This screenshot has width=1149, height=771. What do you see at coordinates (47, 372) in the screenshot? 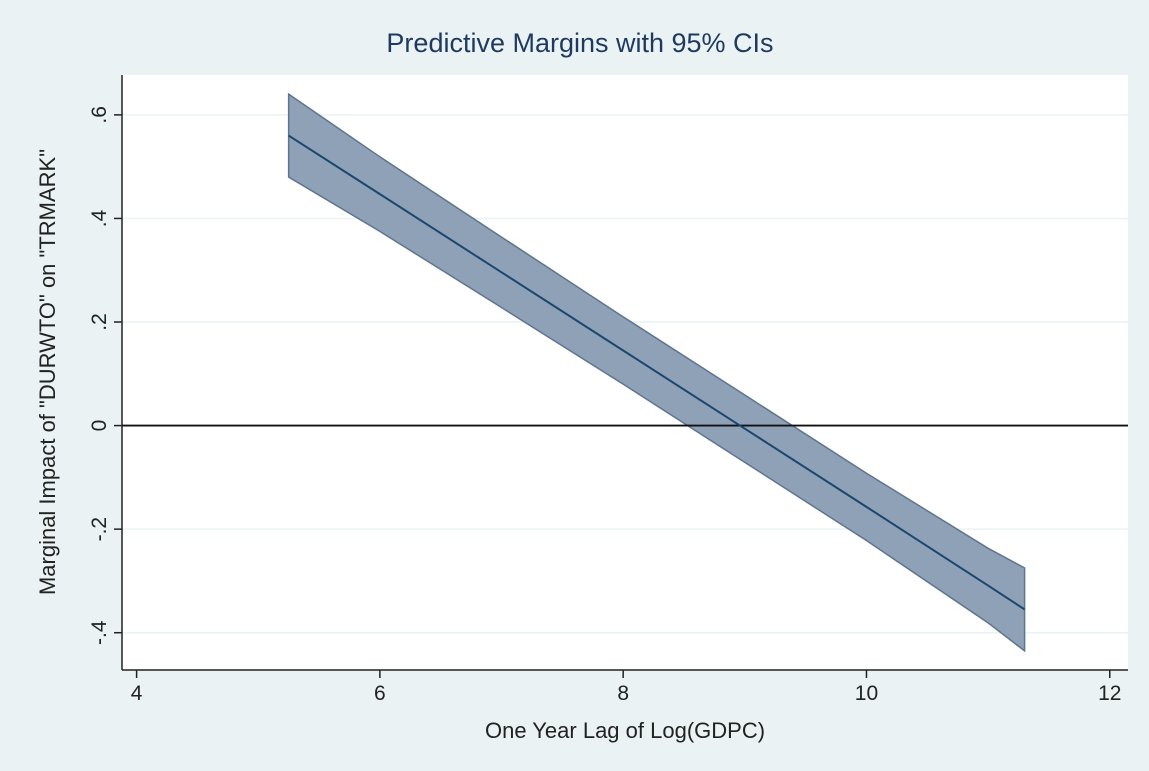
I see `y-axis-title: Marginal Impact of "DURWTO" on "TRMARK"` at bounding box center [47, 372].